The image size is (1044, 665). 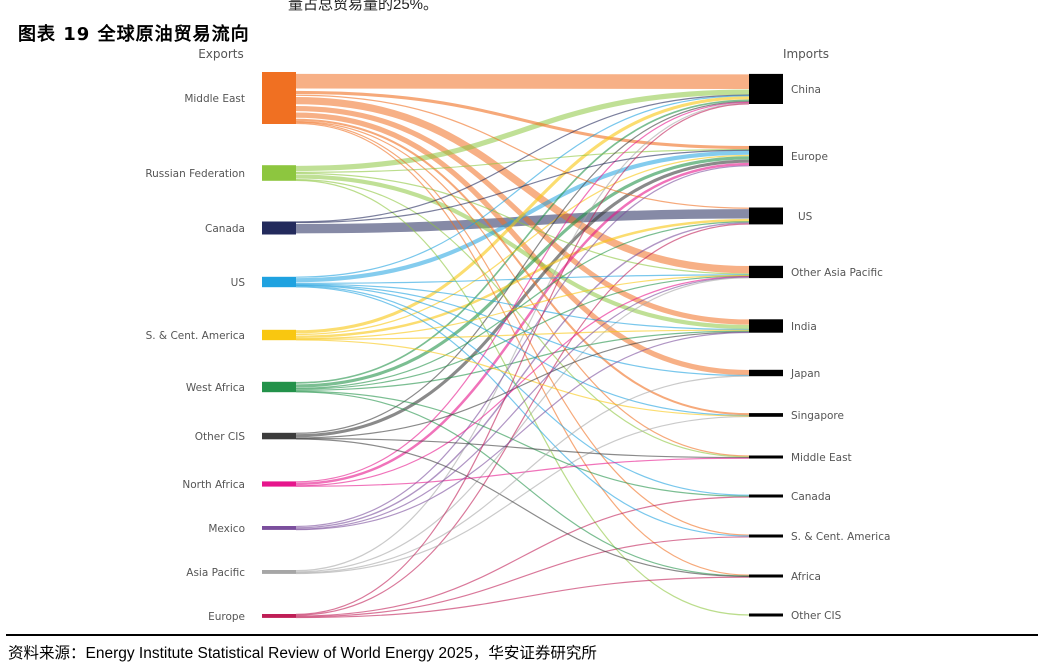 What do you see at coordinates (805, 374) in the screenshot?
I see `import-label-japan: Japan` at bounding box center [805, 374].